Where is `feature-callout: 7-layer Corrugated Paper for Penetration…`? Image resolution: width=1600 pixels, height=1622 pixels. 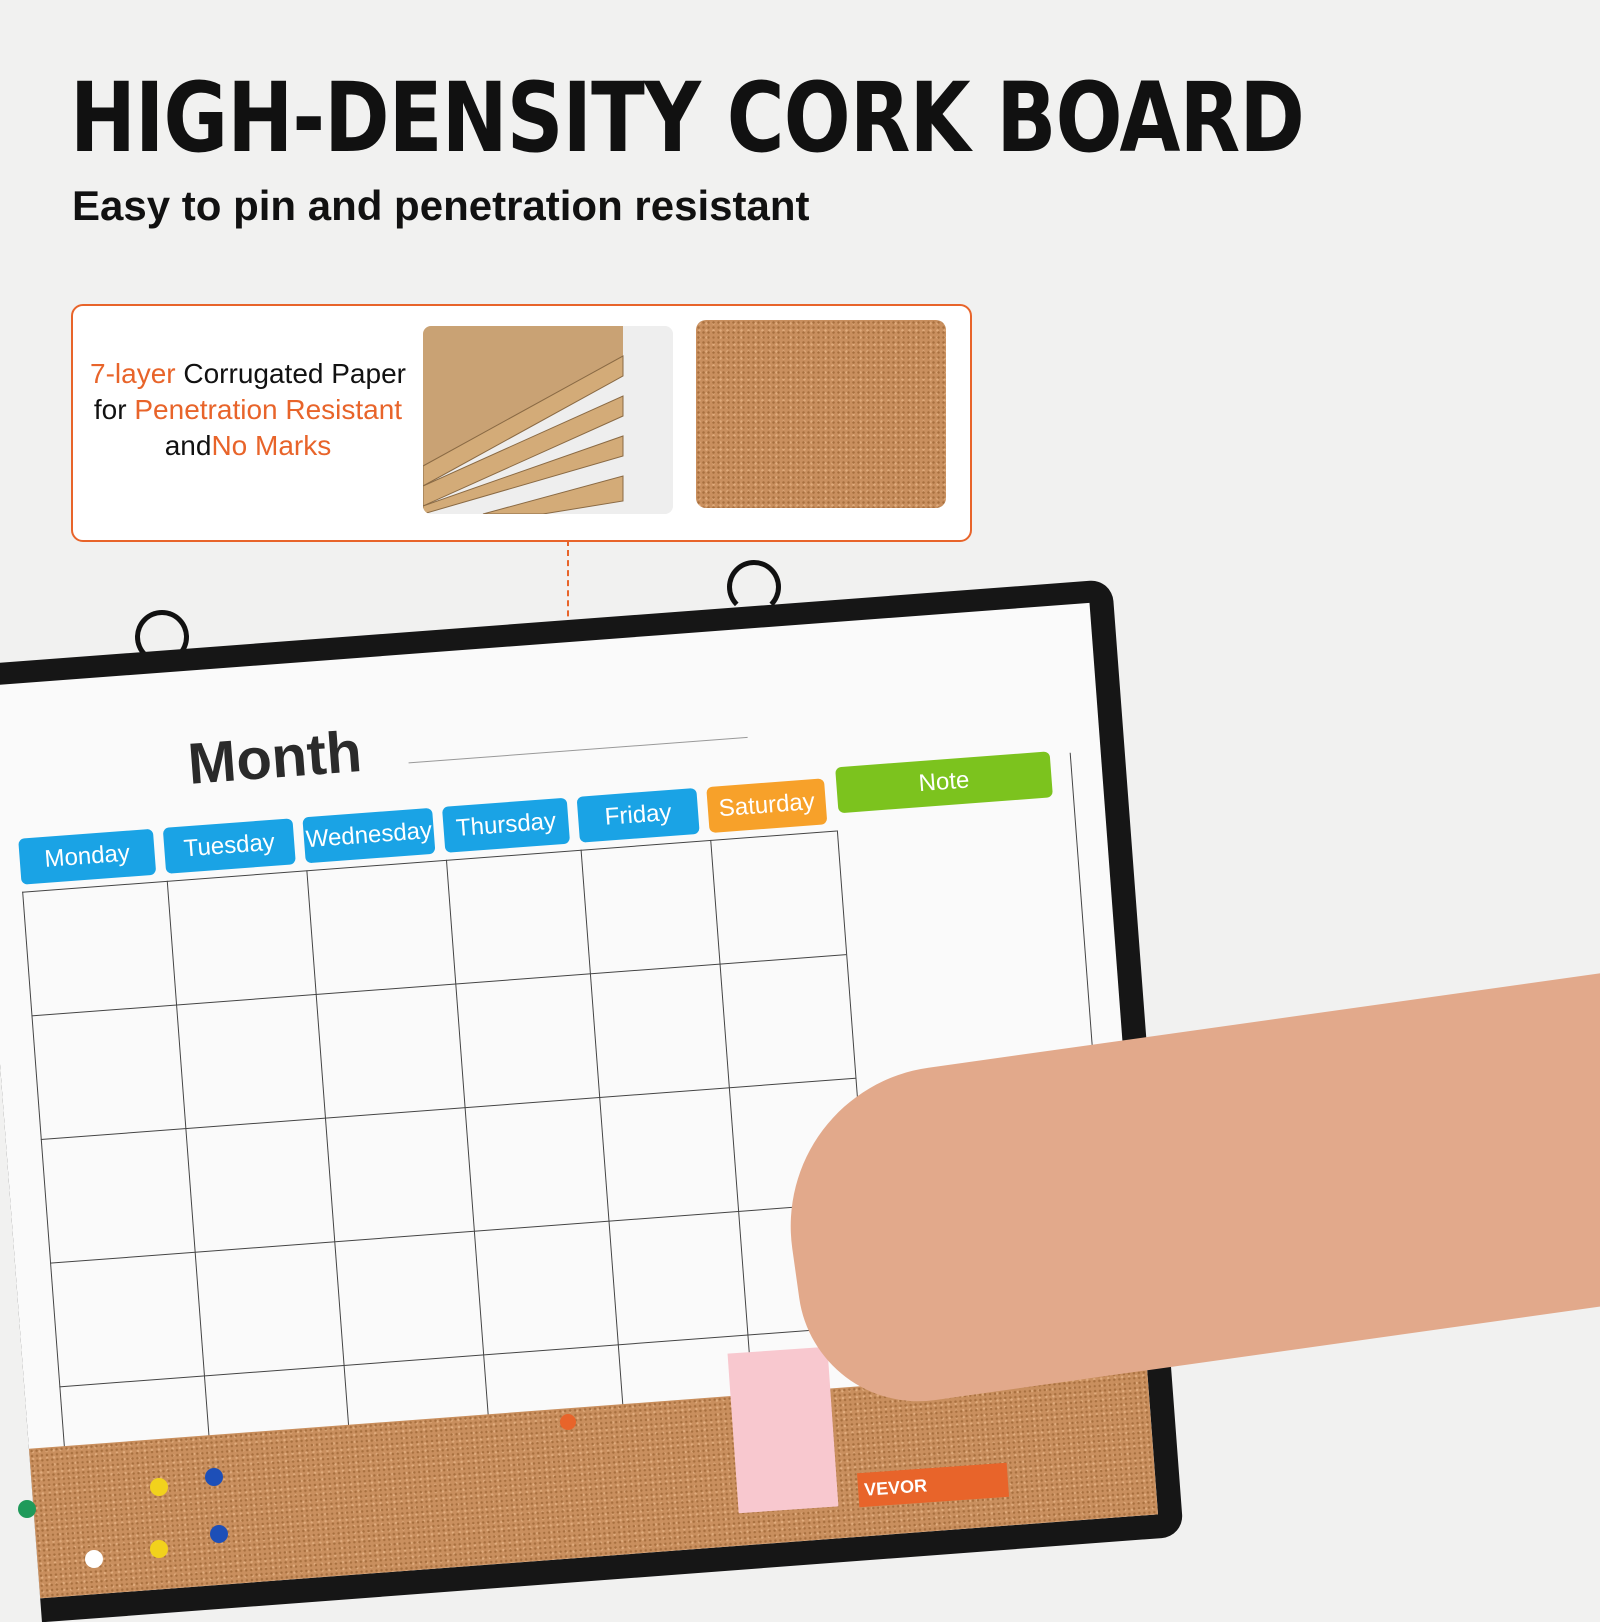
feature-callout: 7-layer Corrugated Paper for Penetration… is located at coordinates (521, 423).